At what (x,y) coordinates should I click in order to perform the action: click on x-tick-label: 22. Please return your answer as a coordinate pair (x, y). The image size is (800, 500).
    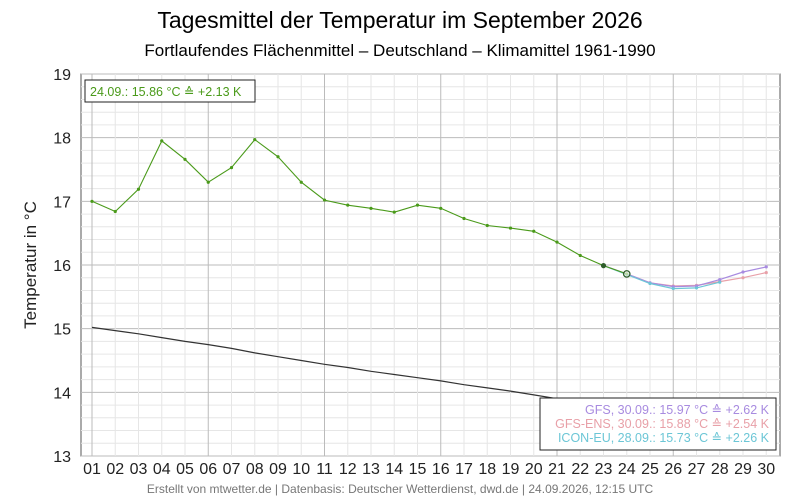
    Looking at the image, I should click on (580, 469).